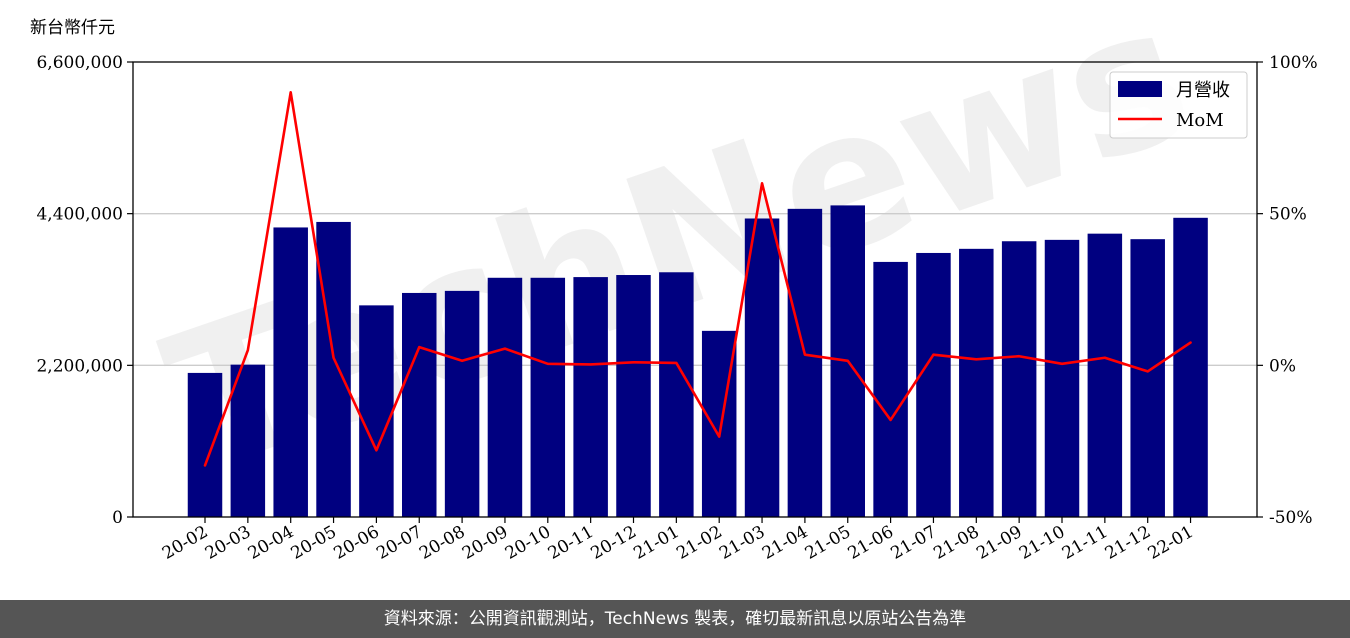  What do you see at coordinates (442, 543) in the screenshot?
I see `x-tick-label: 20-08` at bounding box center [442, 543].